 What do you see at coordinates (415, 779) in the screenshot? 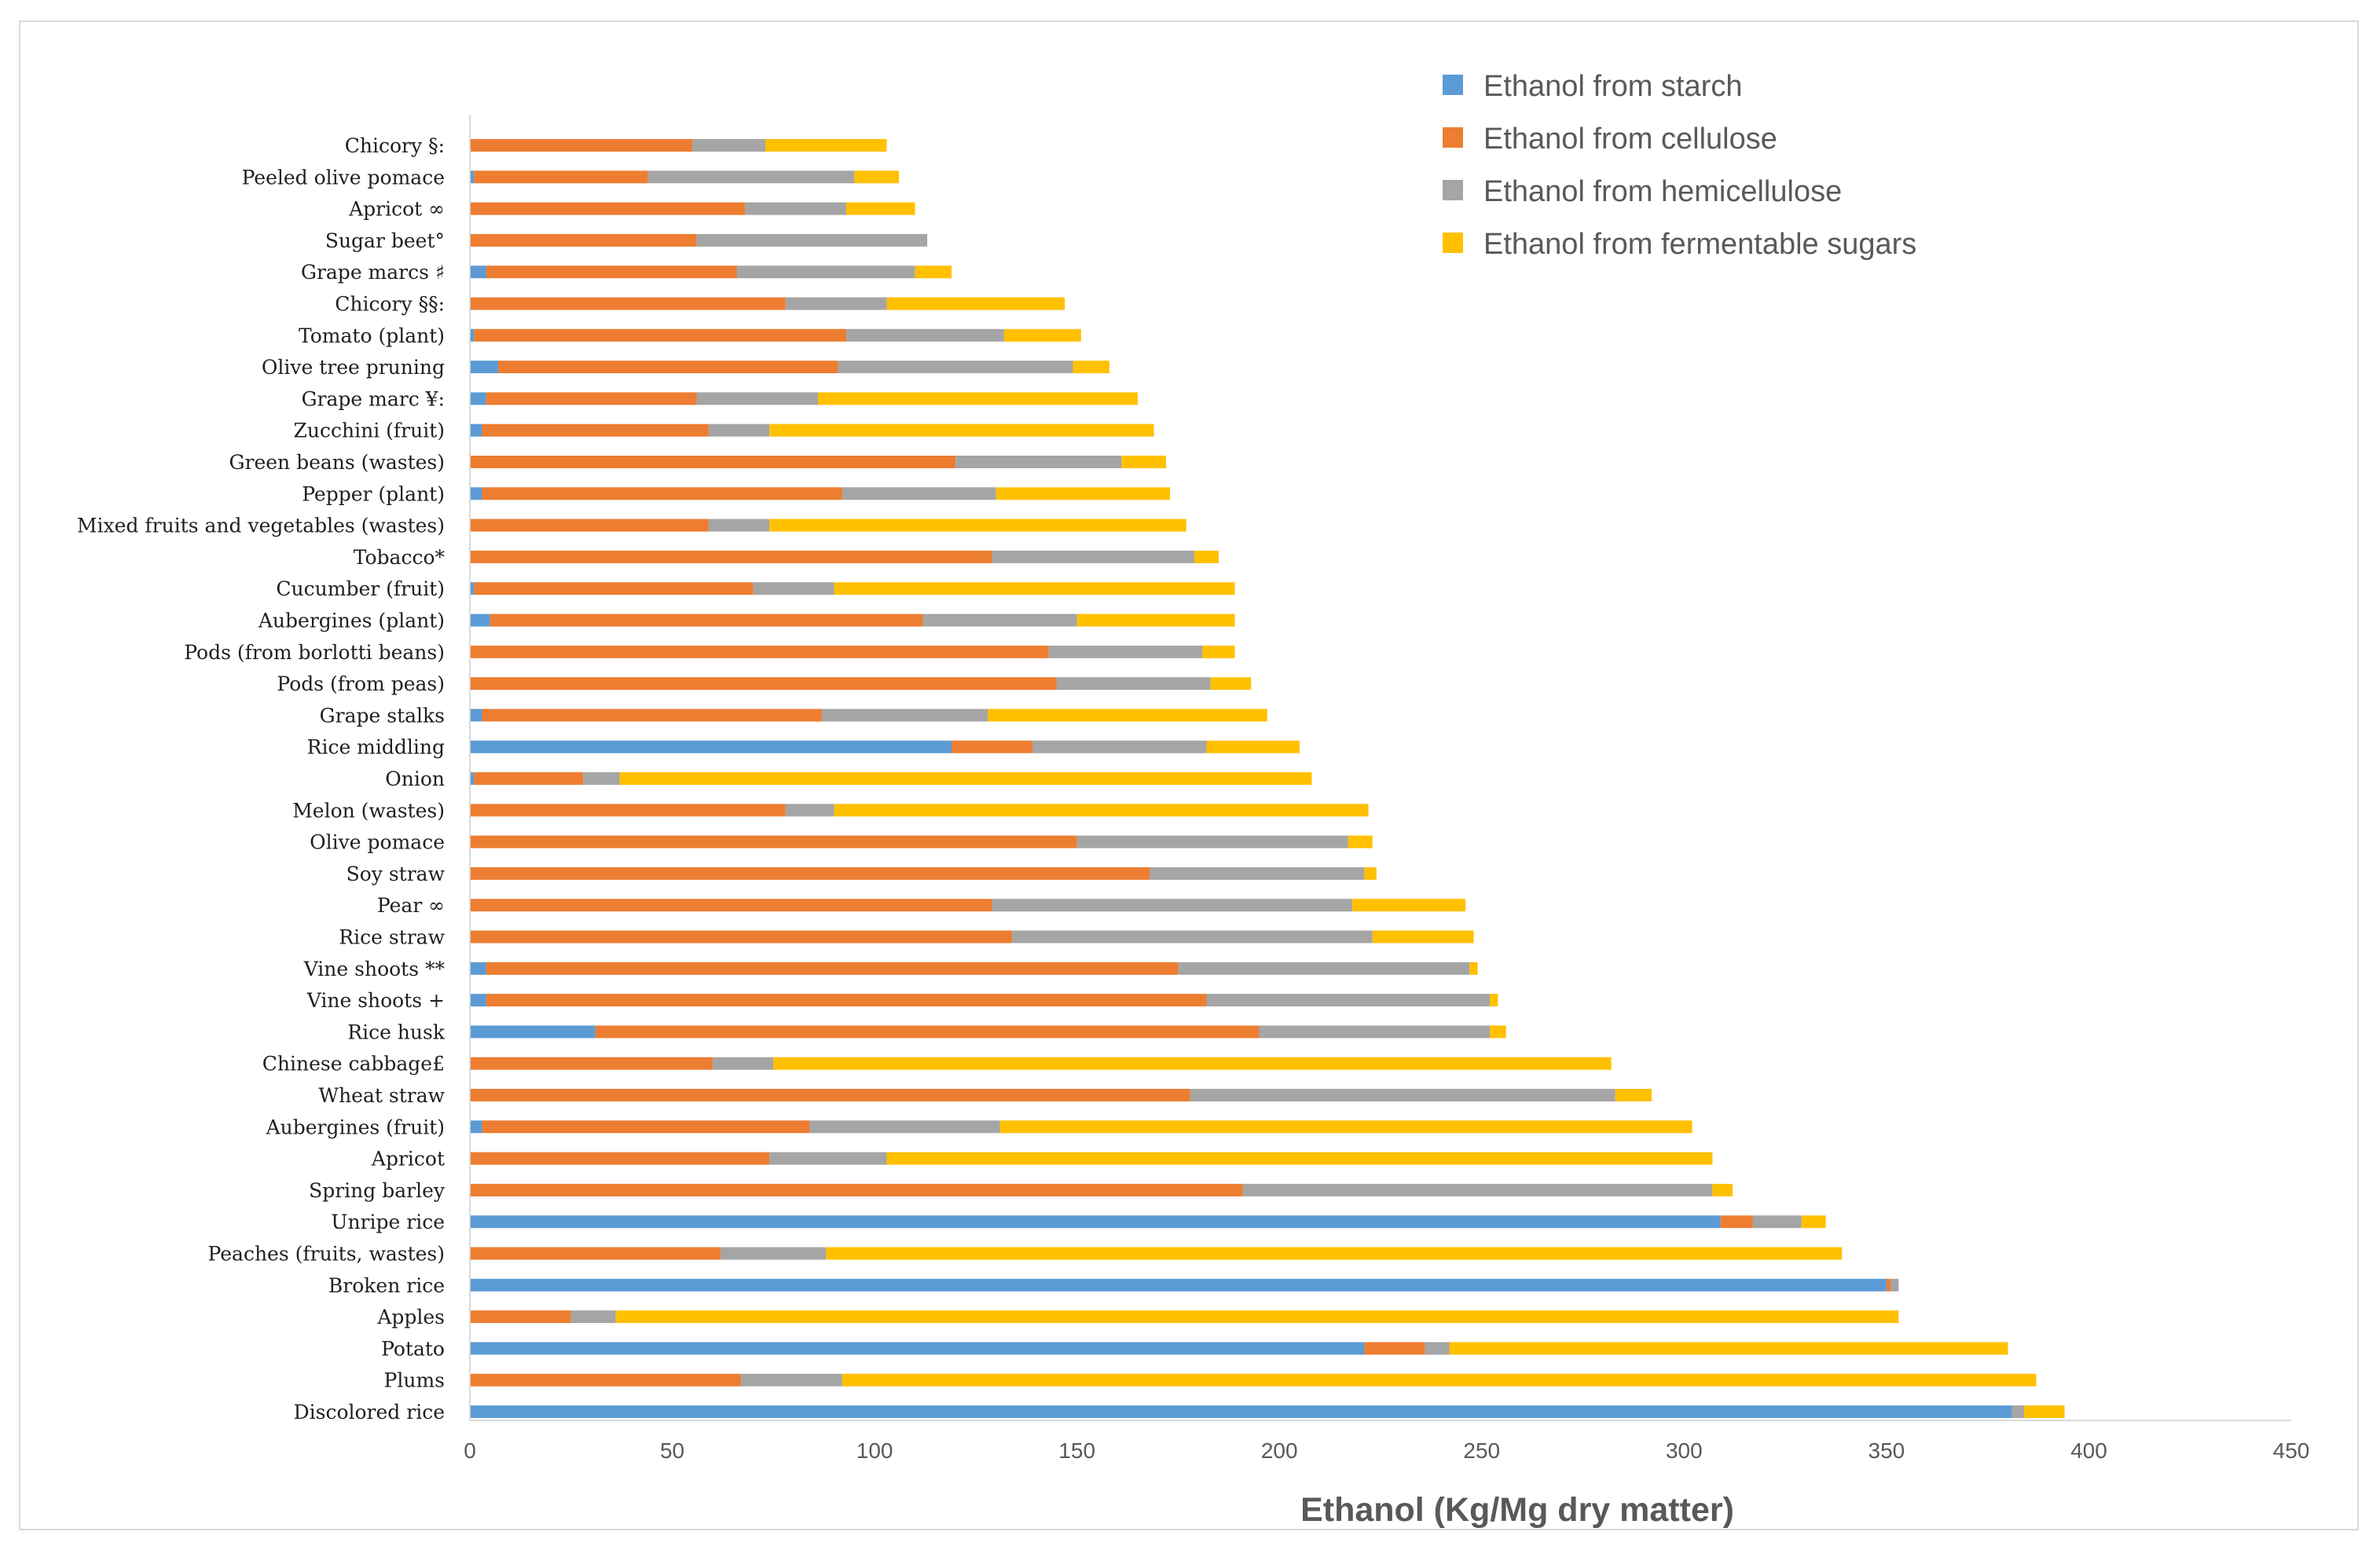
I see `category-label: Onion` at bounding box center [415, 779].